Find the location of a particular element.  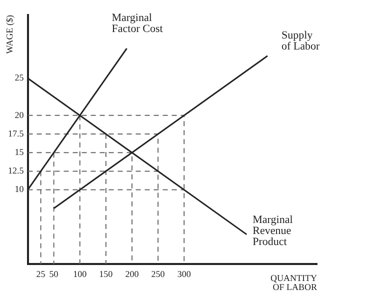

y-tick-label: 17.5 is located at coordinates (16, 133).